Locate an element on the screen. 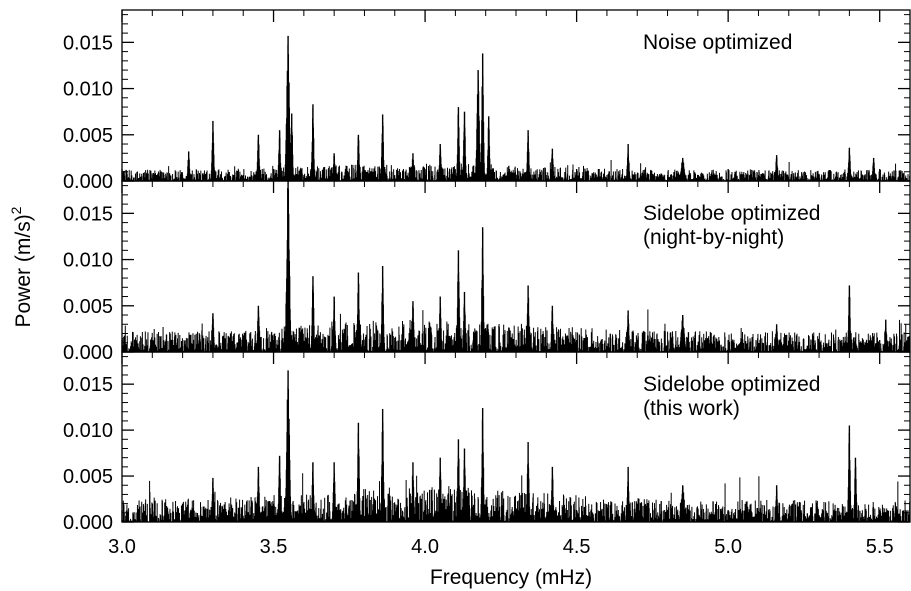  x-tick-label: 5.0 is located at coordinates (728, 547).